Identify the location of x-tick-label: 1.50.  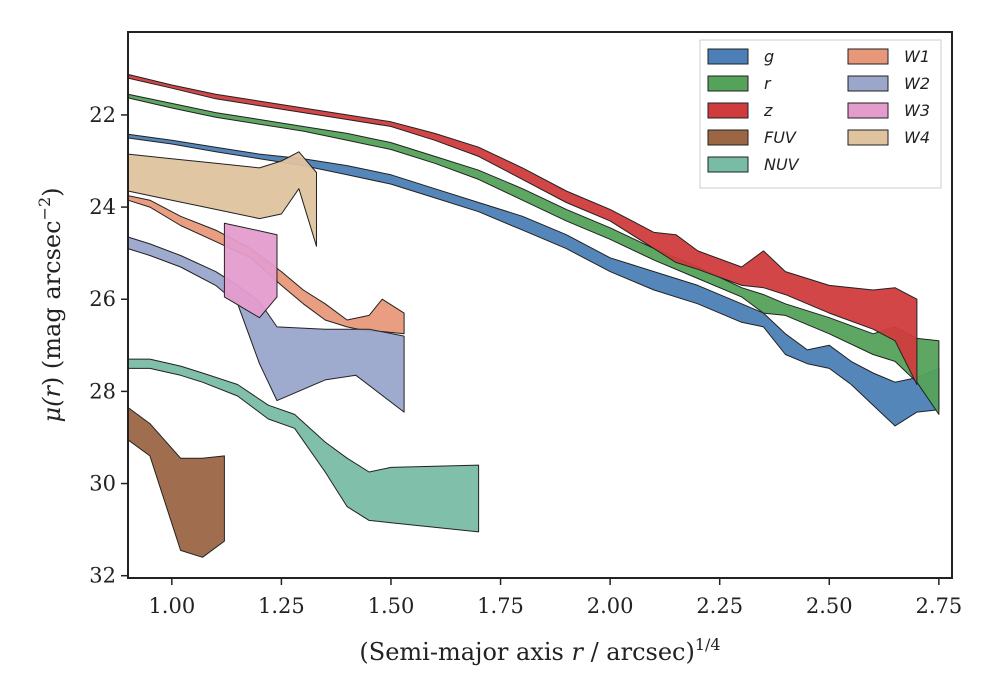
(391, 606).